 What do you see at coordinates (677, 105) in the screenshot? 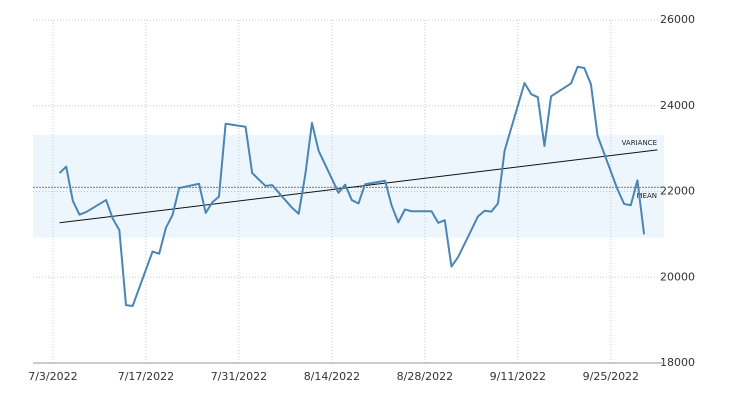
I see `y-tick-label: 24000` at bounding box center [677, 105].